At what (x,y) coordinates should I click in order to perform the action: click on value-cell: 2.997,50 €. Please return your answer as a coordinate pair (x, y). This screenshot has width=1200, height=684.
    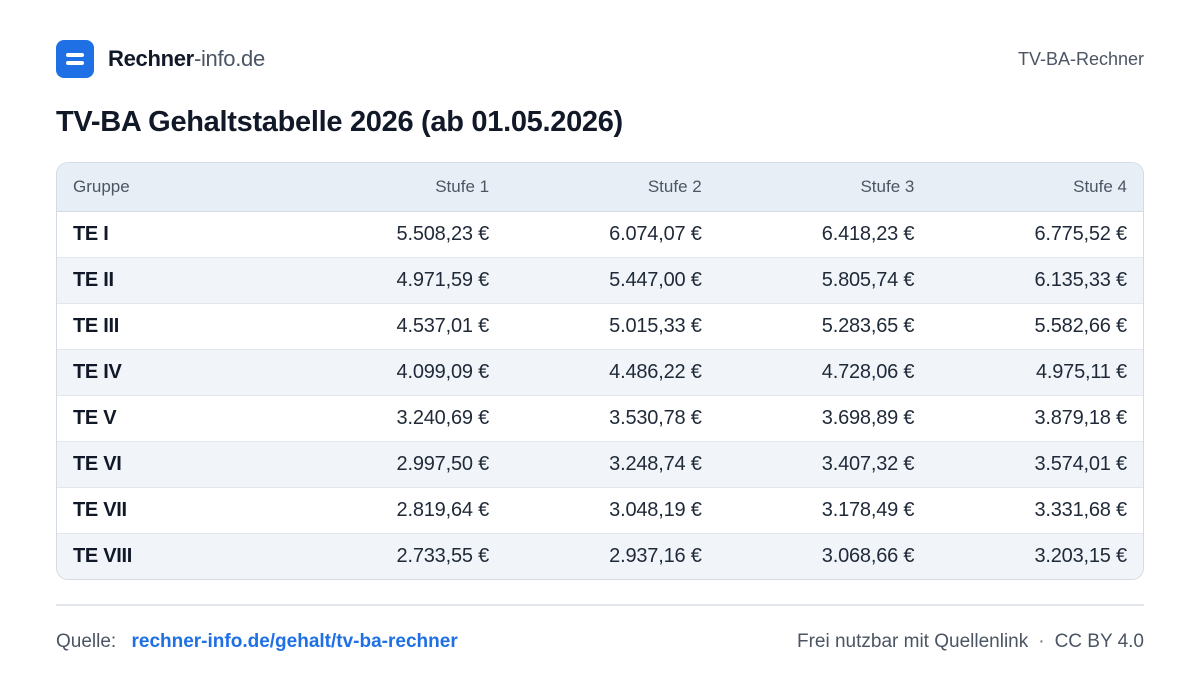
    Looking at the image, I should click on (399, 463).